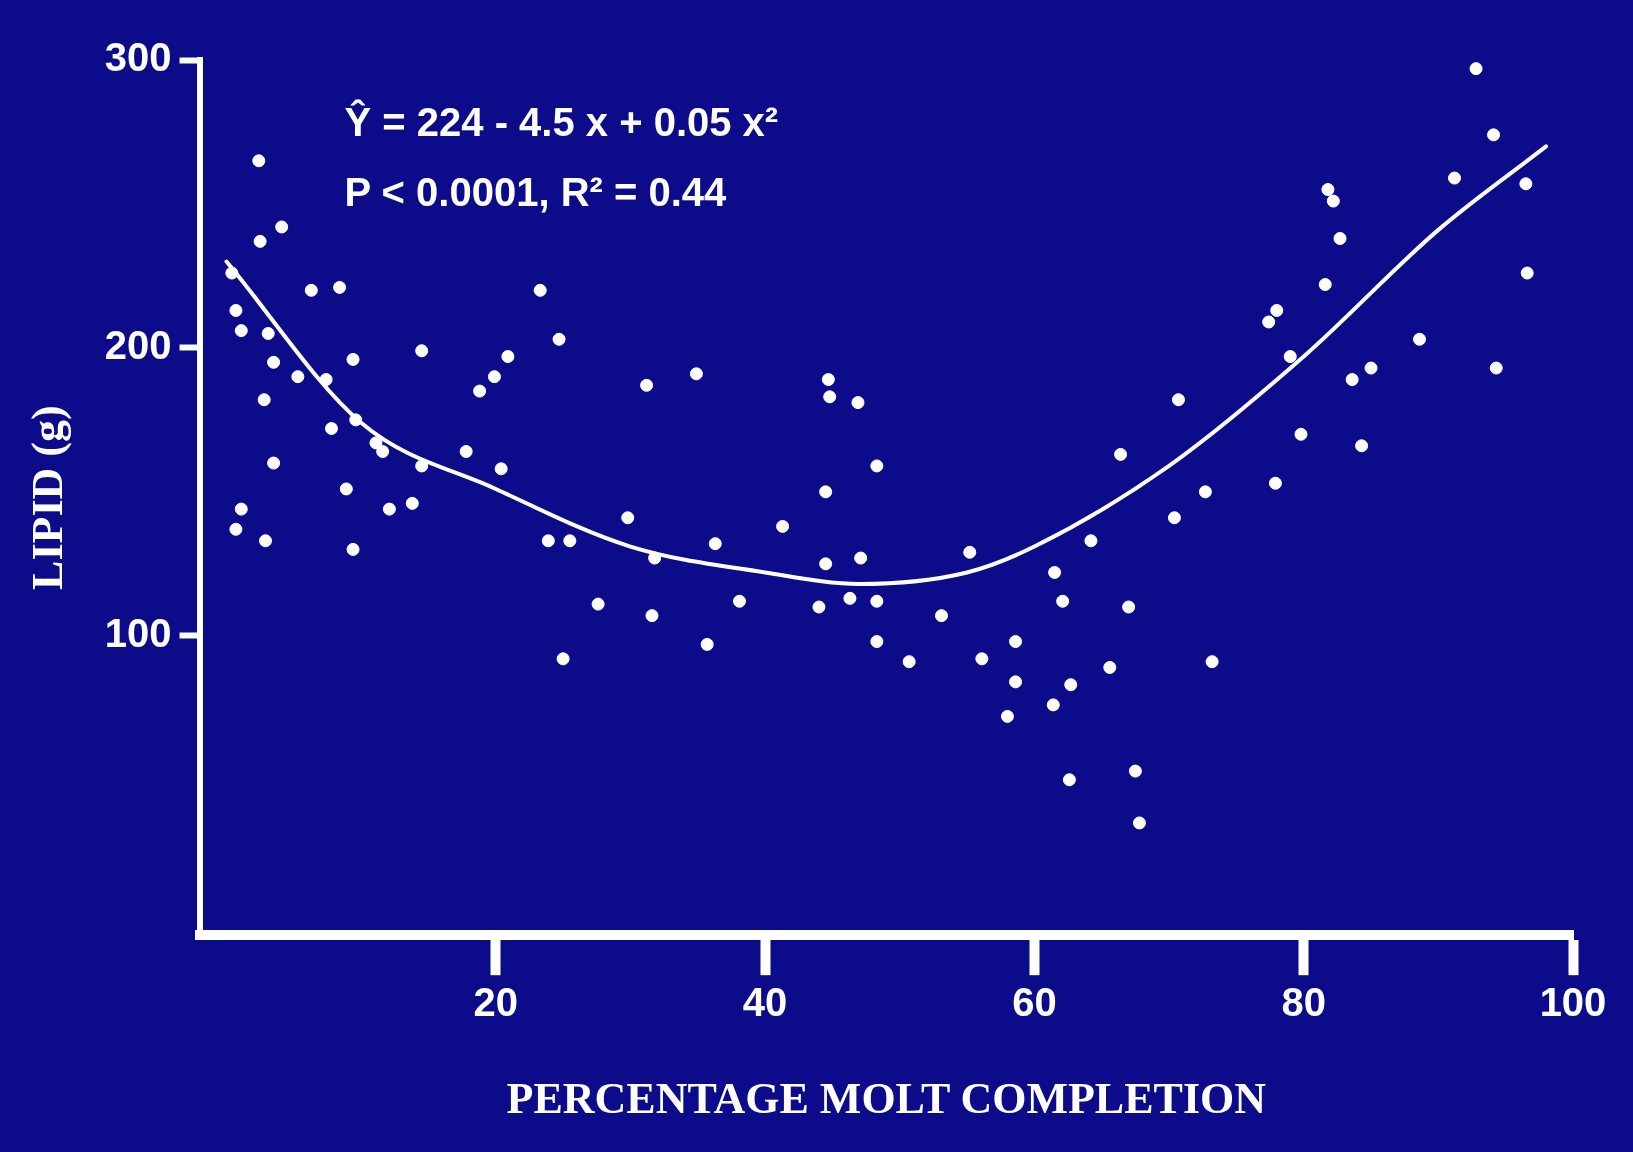  I want to click on annotation: Ŷ = 224 - 4.5 x + 0.05 x², so click(561, 122).